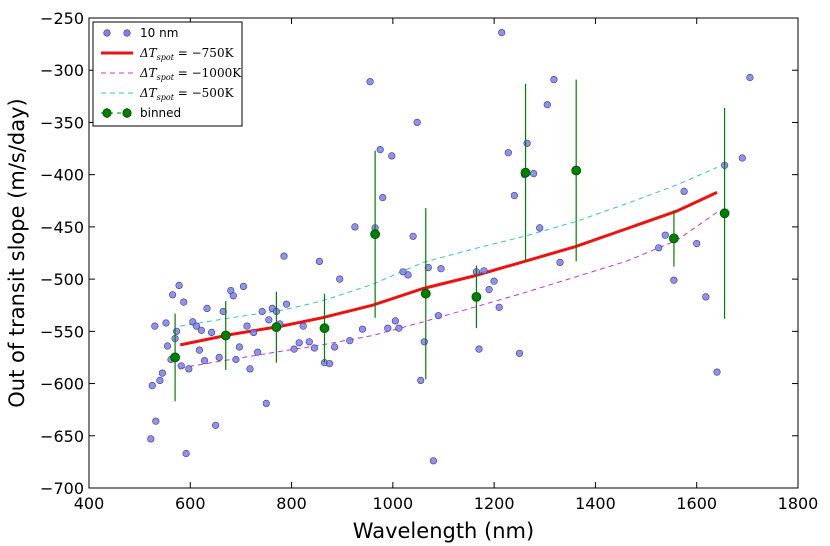 This screenshot has width=830, height=546. I want to click on legend-box, so click(167, 74).